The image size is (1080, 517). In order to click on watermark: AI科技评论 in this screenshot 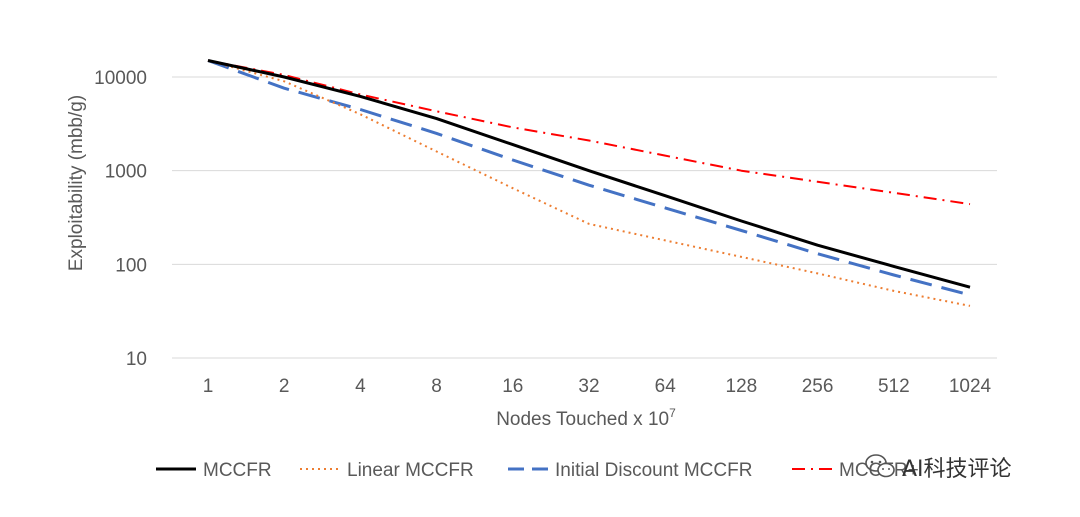, I will do `click(938, 468)`.